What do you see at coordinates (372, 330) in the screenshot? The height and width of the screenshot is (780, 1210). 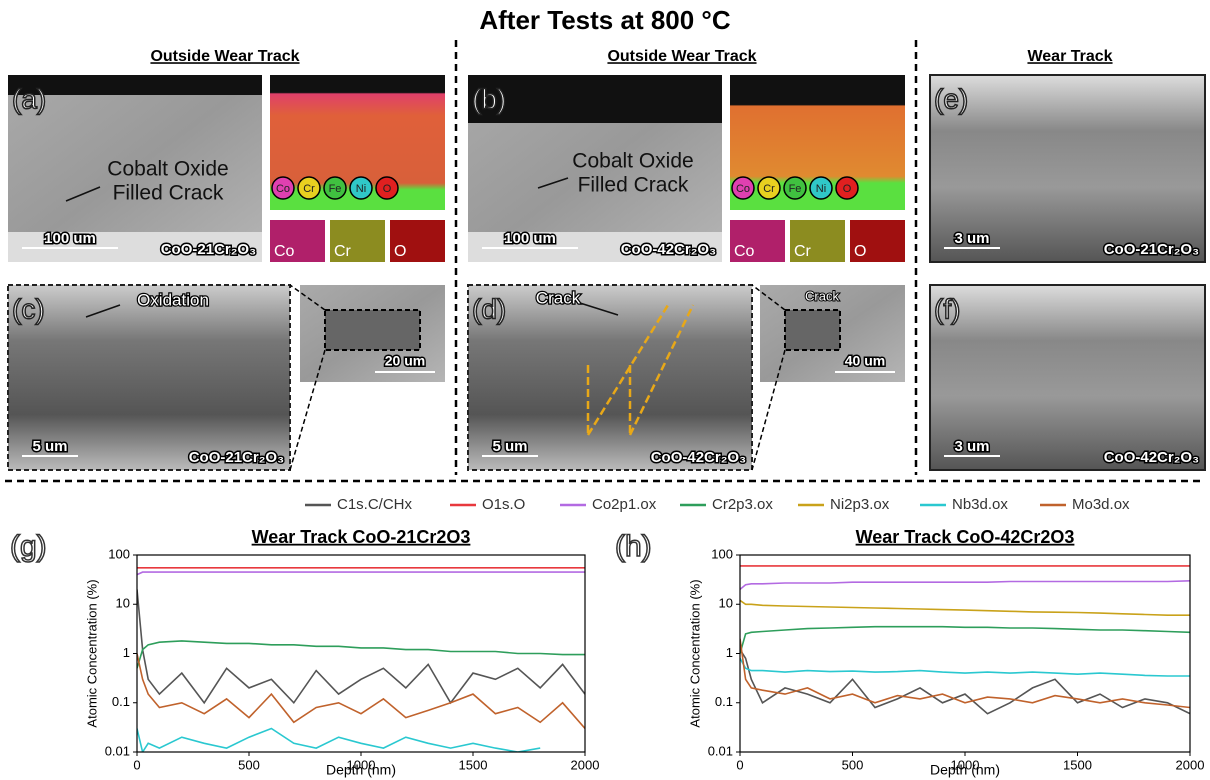 I see `inset-box` at bounding box center [372, 330].